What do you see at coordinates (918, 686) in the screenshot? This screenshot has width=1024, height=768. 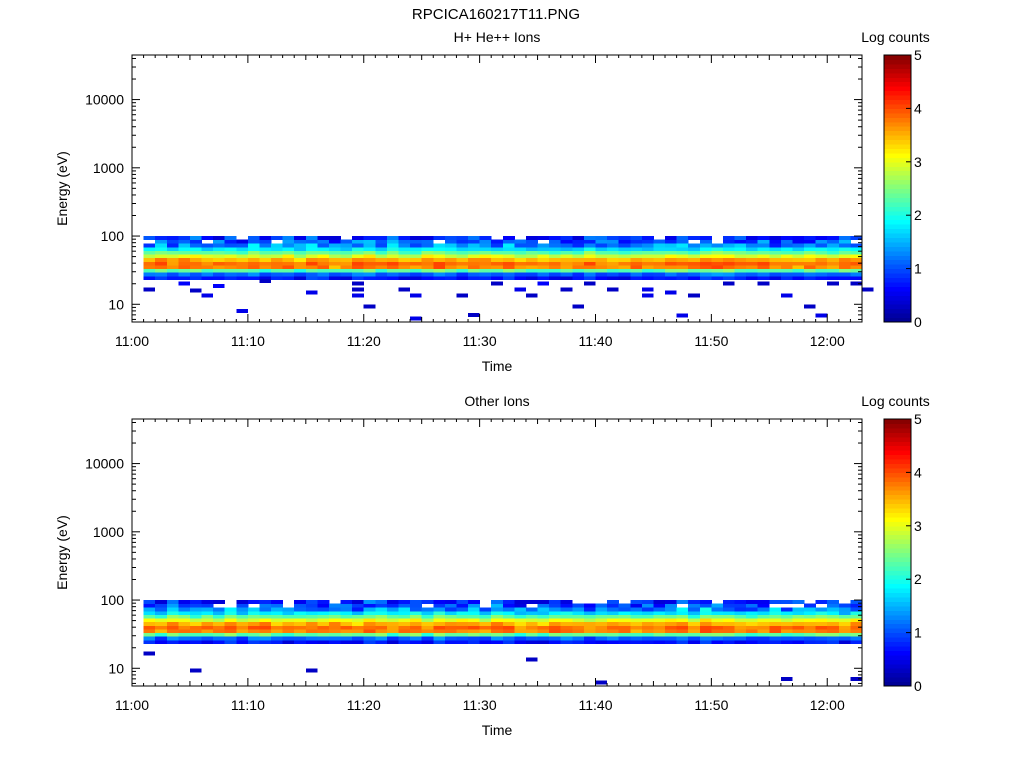 I see `colorbar-tick-label: 0` at bounding box center [918, 686].